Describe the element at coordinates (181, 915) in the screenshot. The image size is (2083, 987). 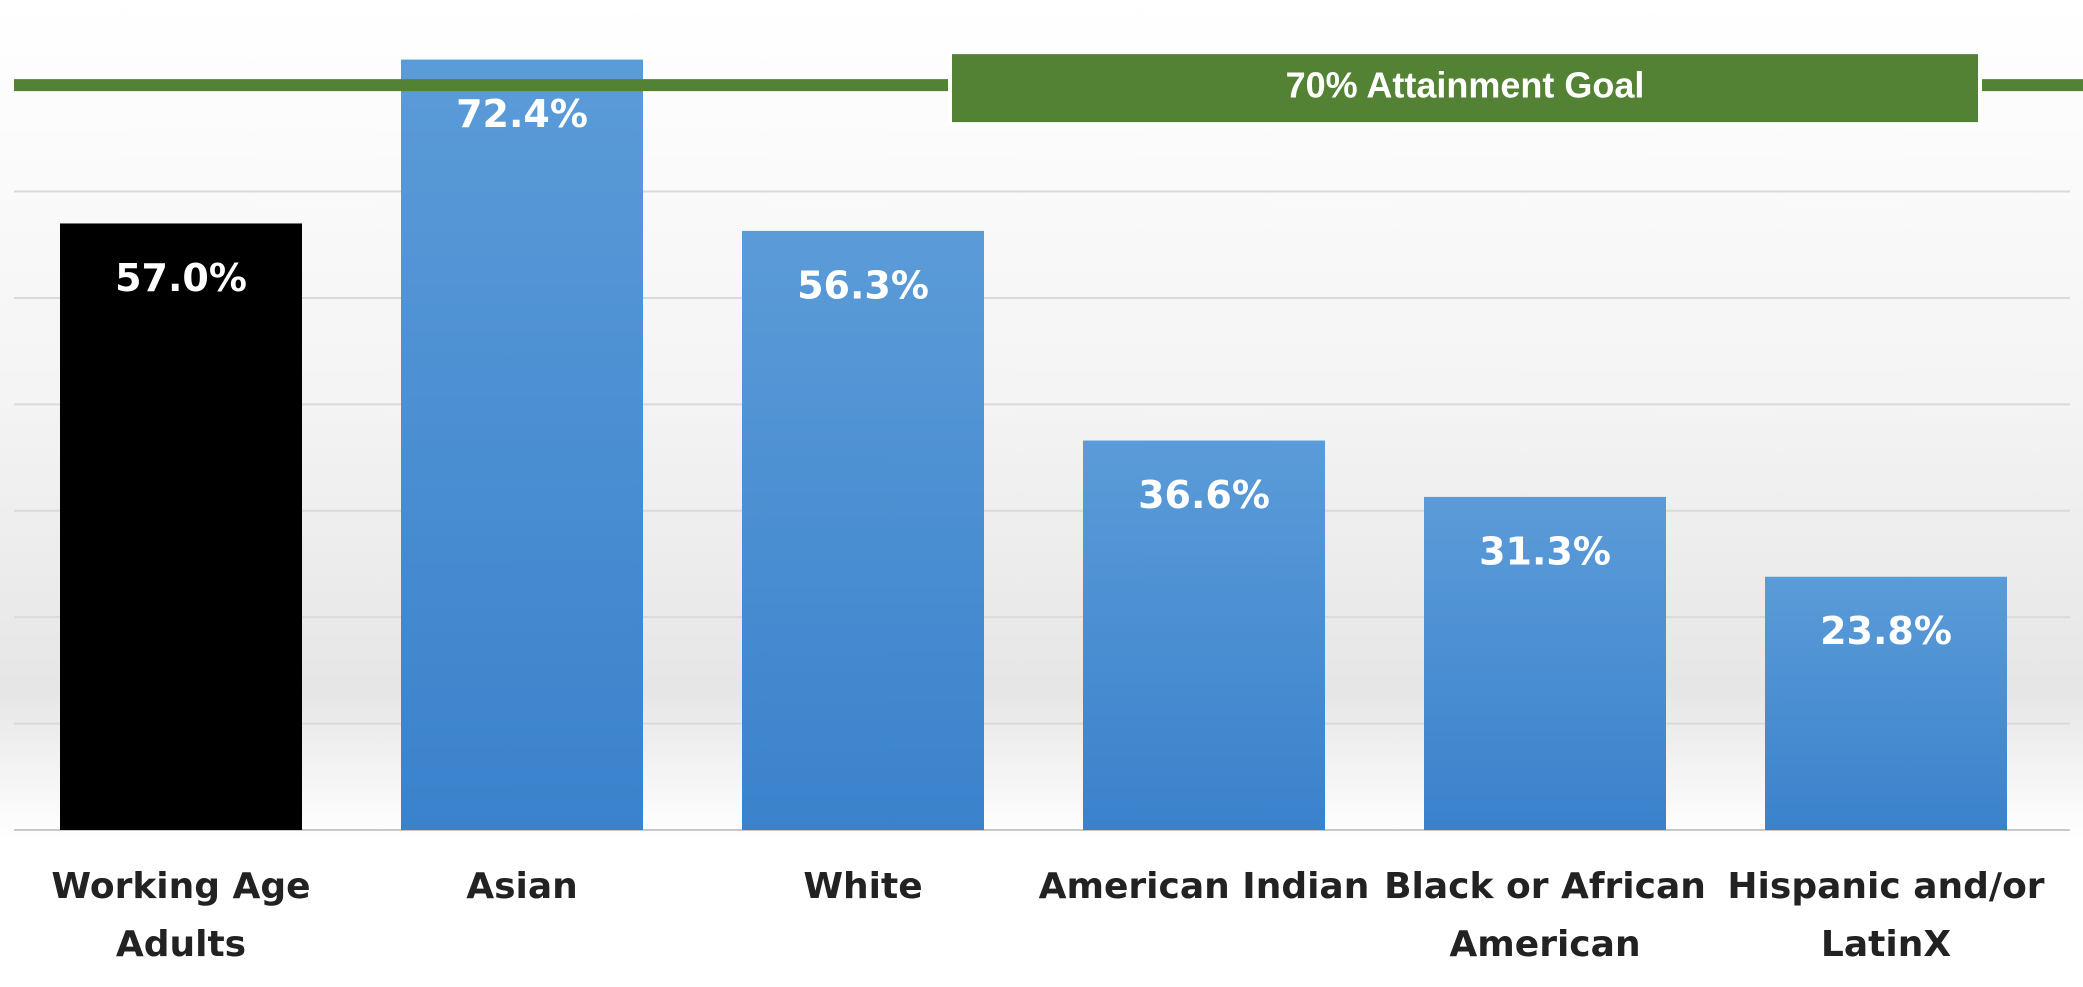
I see `x-tick-label: Working Age Adults` at that location.